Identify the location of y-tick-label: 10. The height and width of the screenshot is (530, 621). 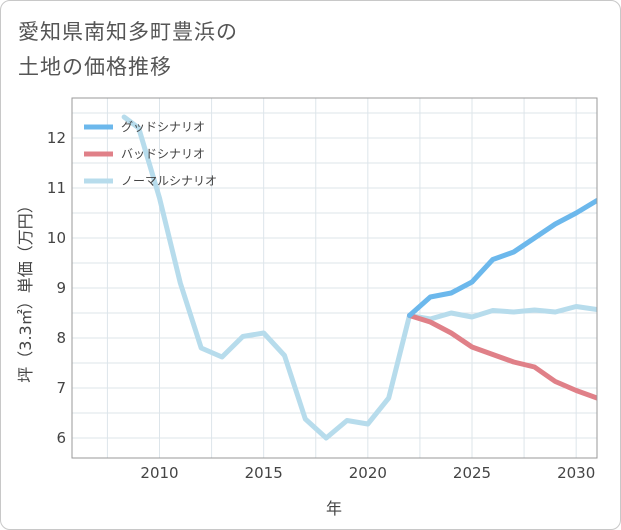
(56, 238).